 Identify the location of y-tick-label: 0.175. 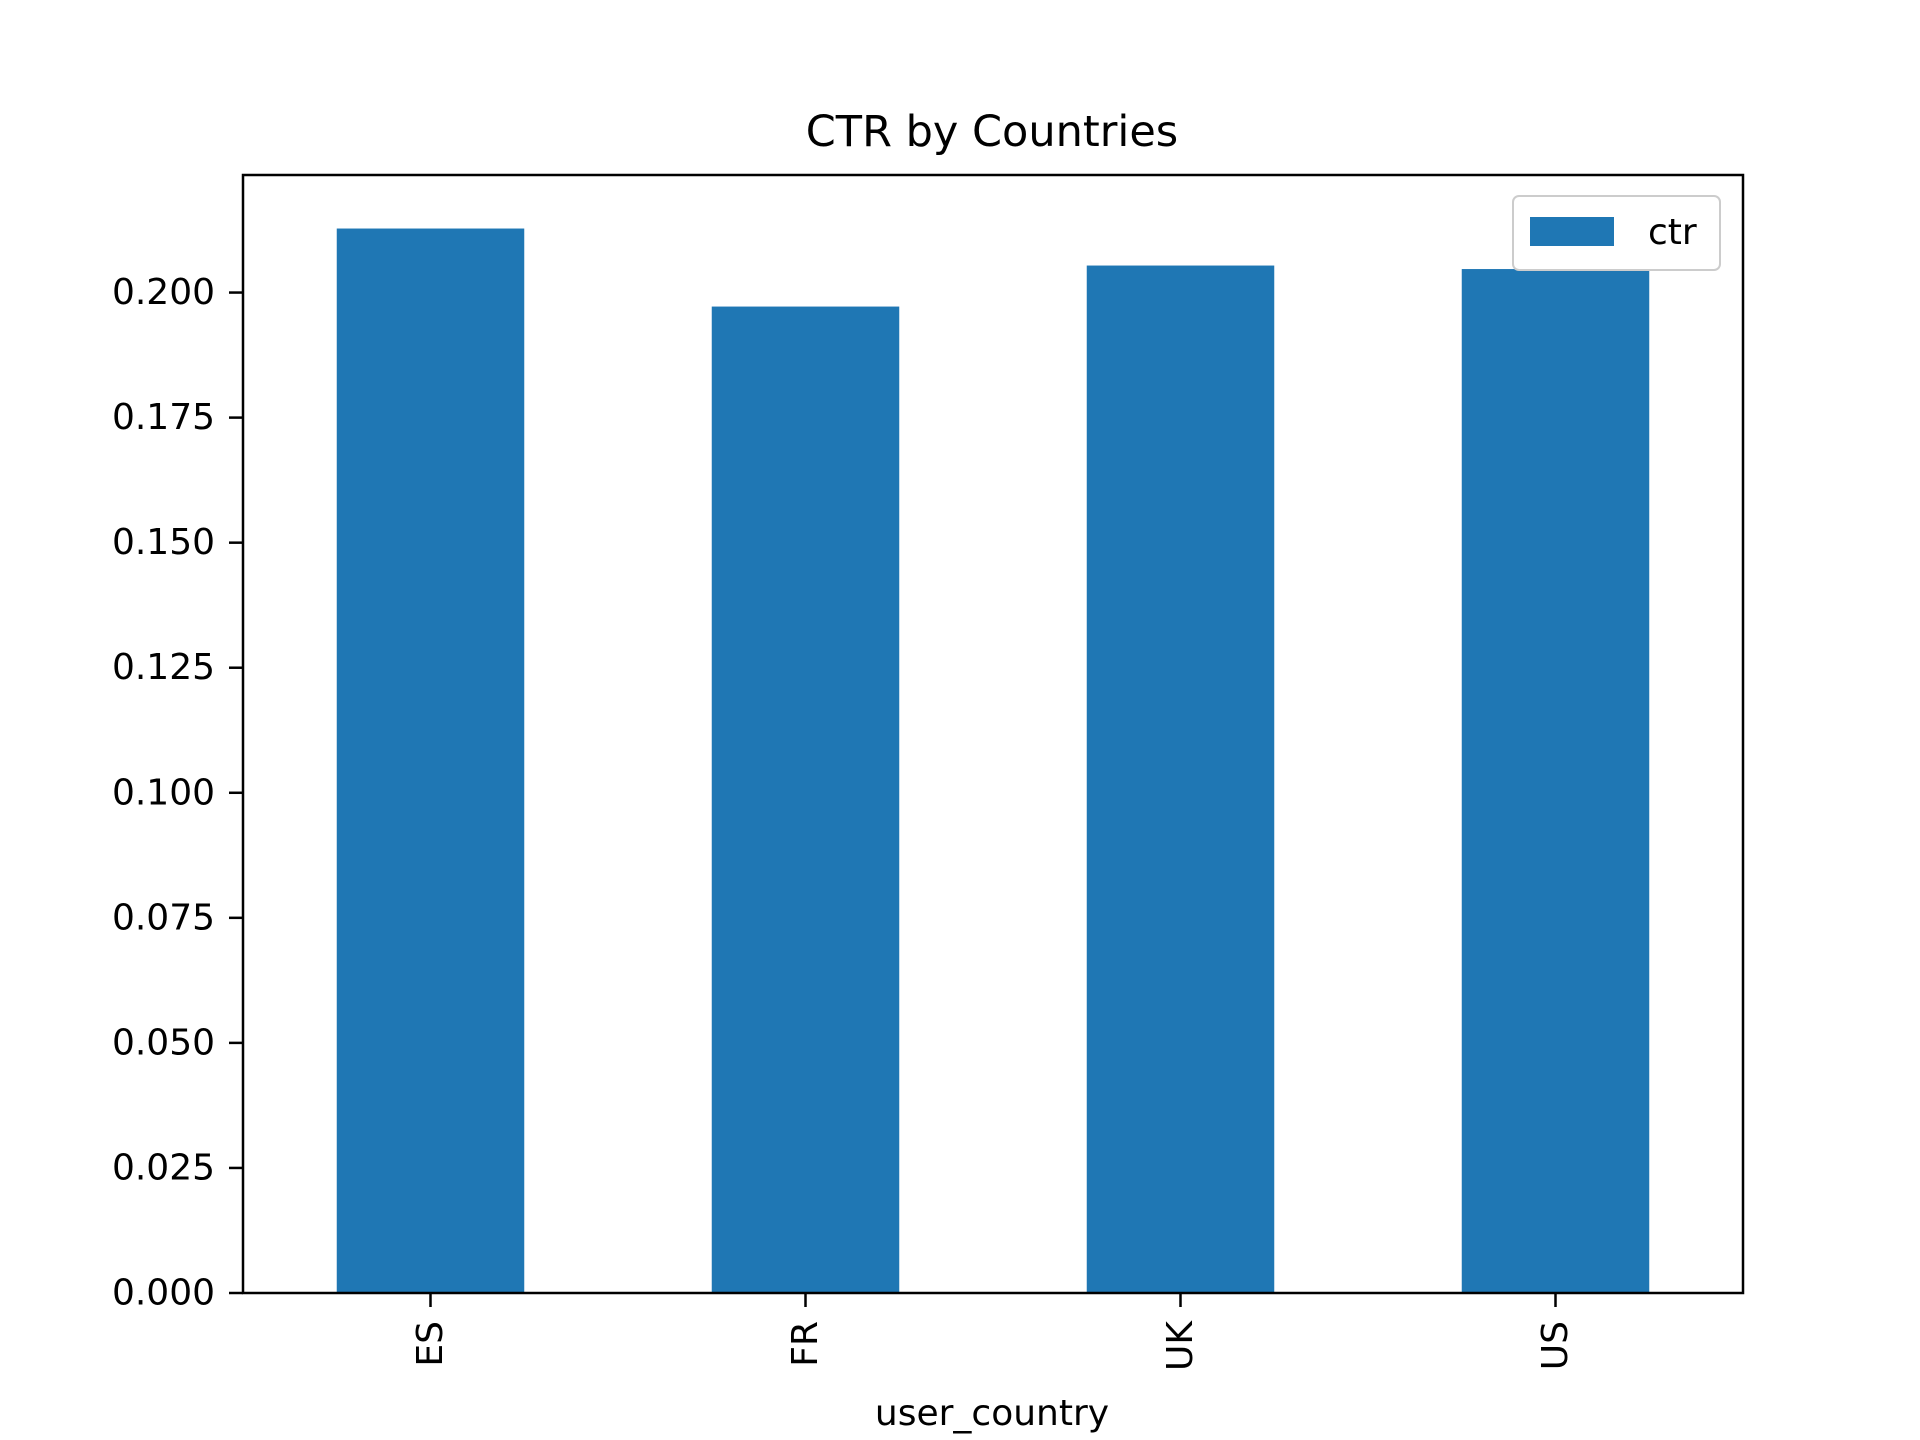
(163, 417).